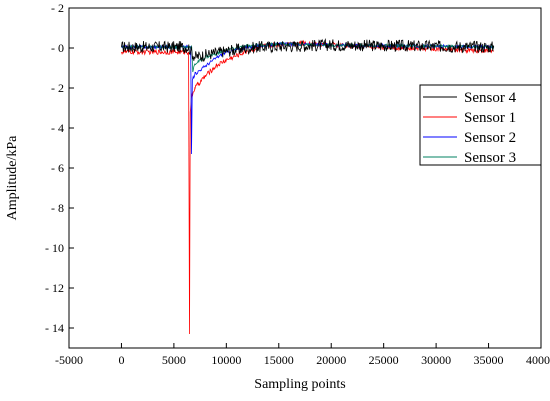 The height and width of the screenshot is (401, 550). What do you see at coordinates (436, 360) in the screenshot?
I see `x-tick-label: 30000` at bounding box center [436, 360].